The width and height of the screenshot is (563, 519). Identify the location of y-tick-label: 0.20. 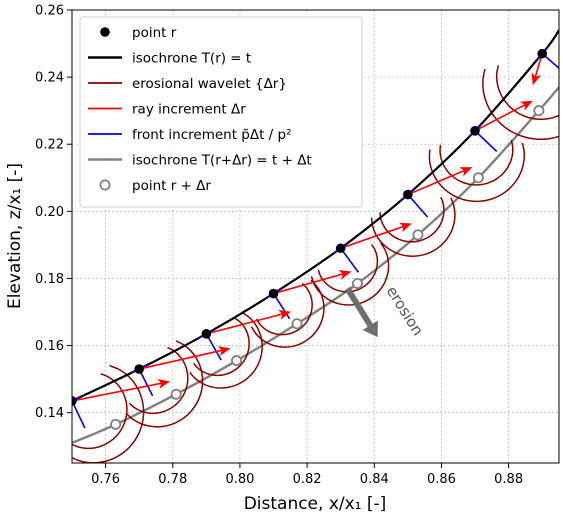
(49, 212).